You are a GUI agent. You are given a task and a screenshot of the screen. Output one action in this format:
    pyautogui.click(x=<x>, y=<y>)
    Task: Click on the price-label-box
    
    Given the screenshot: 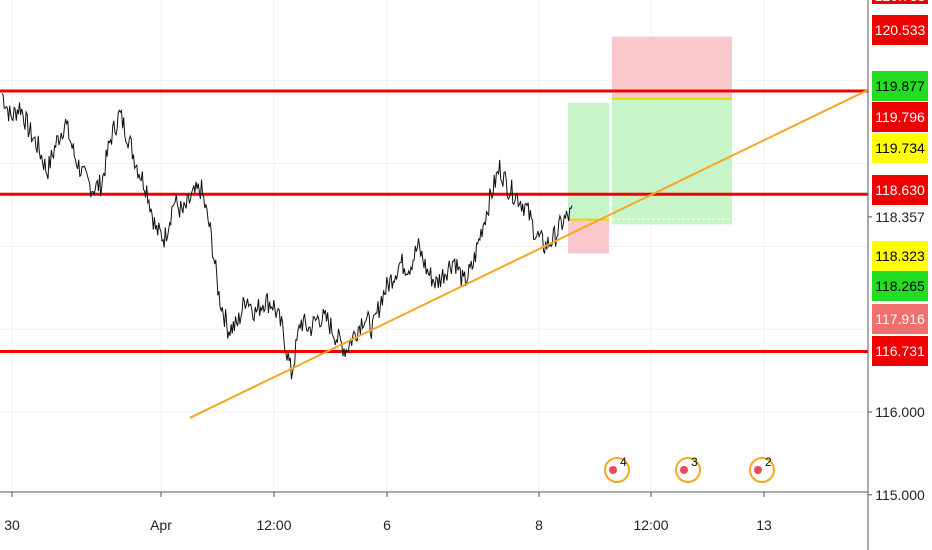 What is the action you would take?
    pyautogui.click(x=900, y=2)
    